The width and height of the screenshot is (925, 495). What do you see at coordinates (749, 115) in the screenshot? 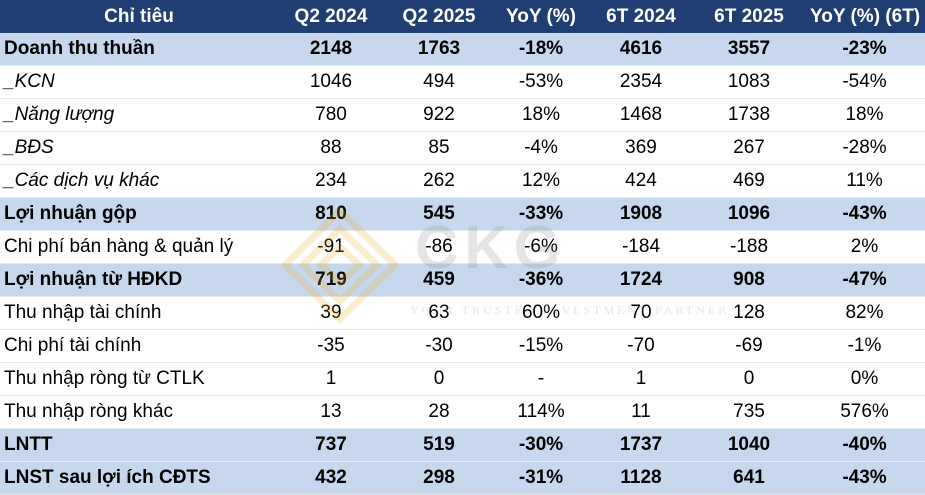
I see `cell-value: 1738` at bounding box center [749, 115].